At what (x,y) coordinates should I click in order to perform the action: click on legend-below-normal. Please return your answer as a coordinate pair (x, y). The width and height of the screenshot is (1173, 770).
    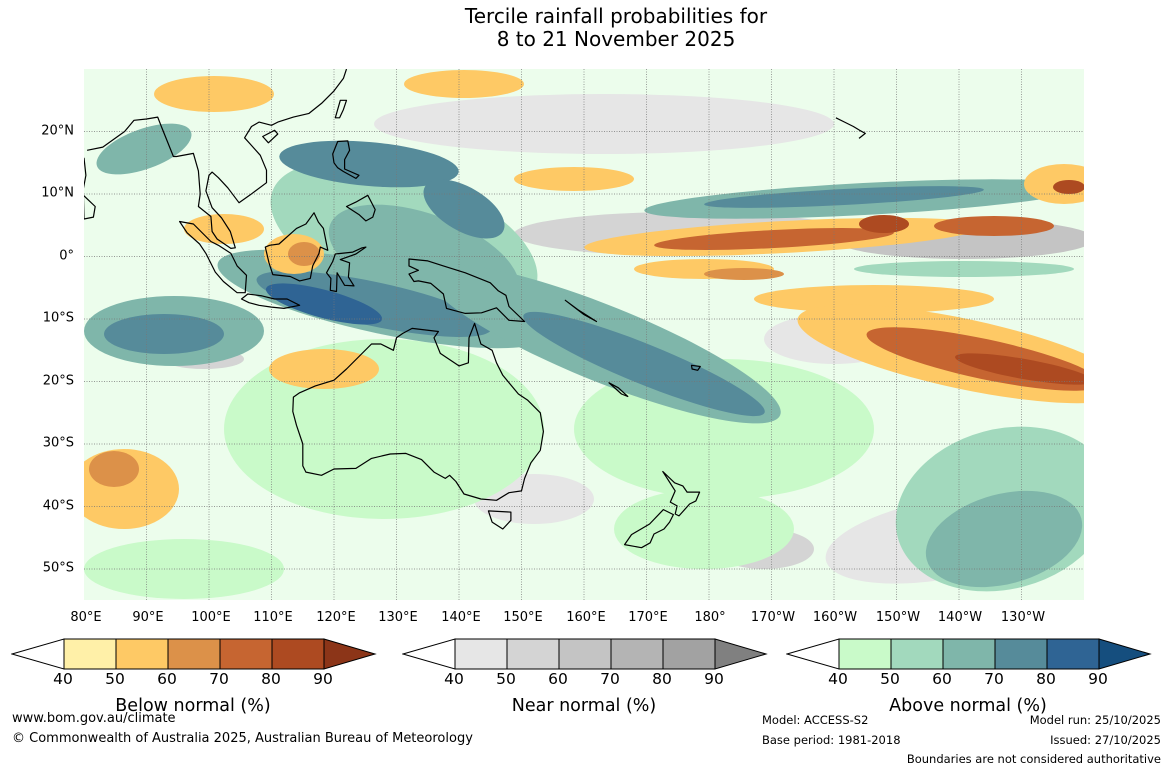
    Looking at the image, I should click on (194, 654).